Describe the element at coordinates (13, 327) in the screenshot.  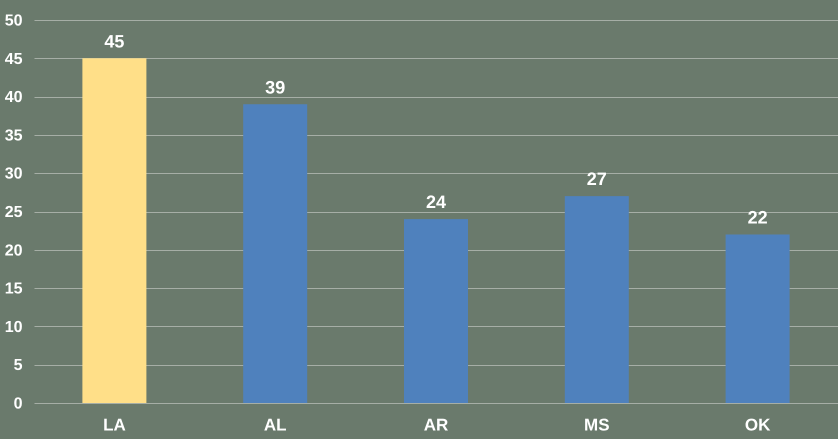
I see `y-tick-label: 10` at that location.